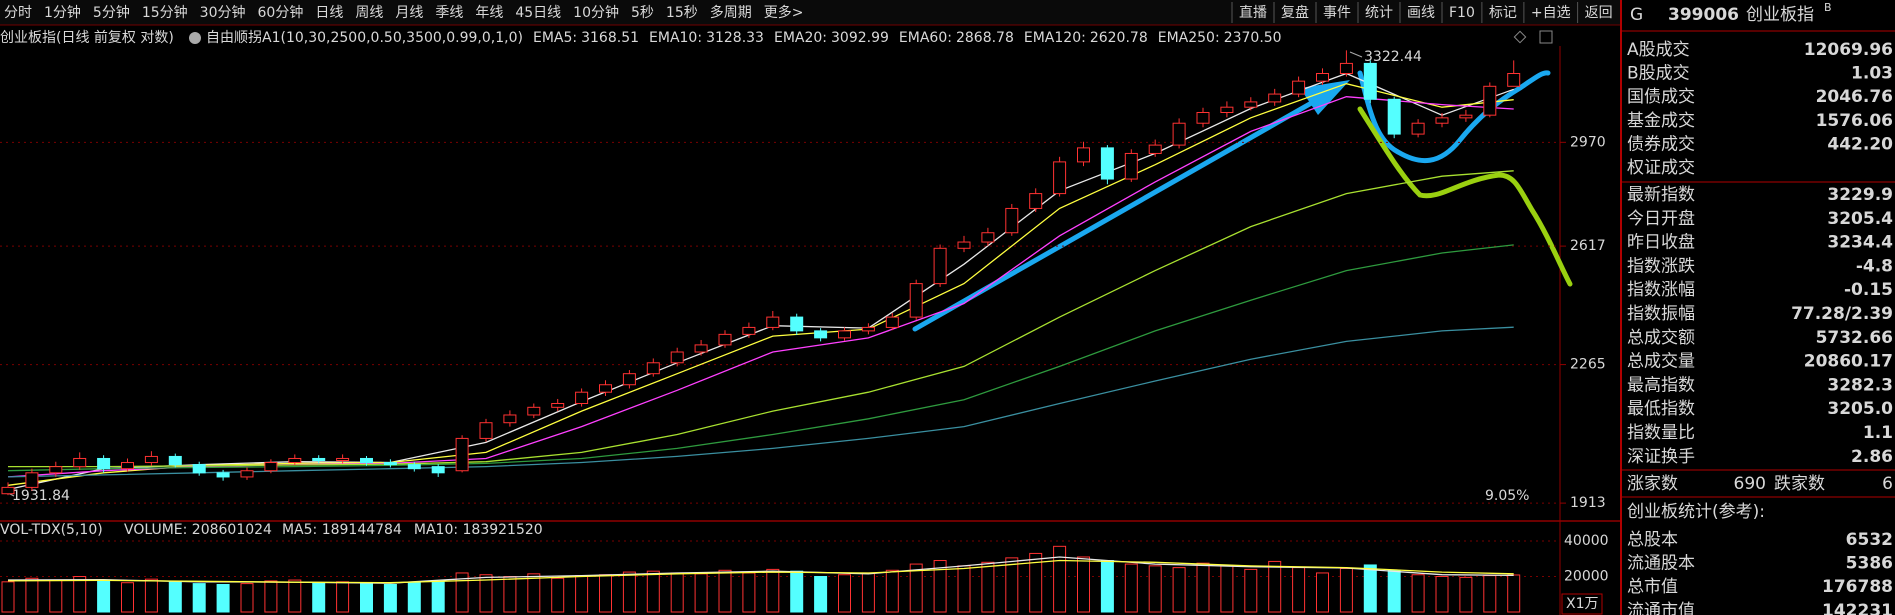 This screenshot has height=615, width=1895. I want to click on chart-icons, so click(871, 37).